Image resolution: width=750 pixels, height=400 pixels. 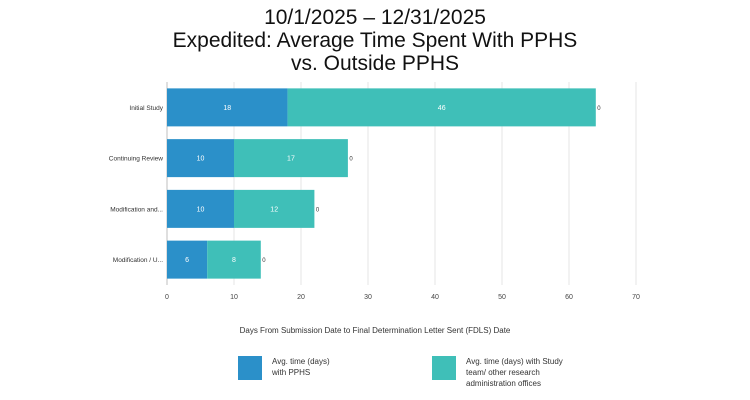 I want to click on title-line-1: 10/1/2025 – 12/31/2025, so click(x=375, y=17).